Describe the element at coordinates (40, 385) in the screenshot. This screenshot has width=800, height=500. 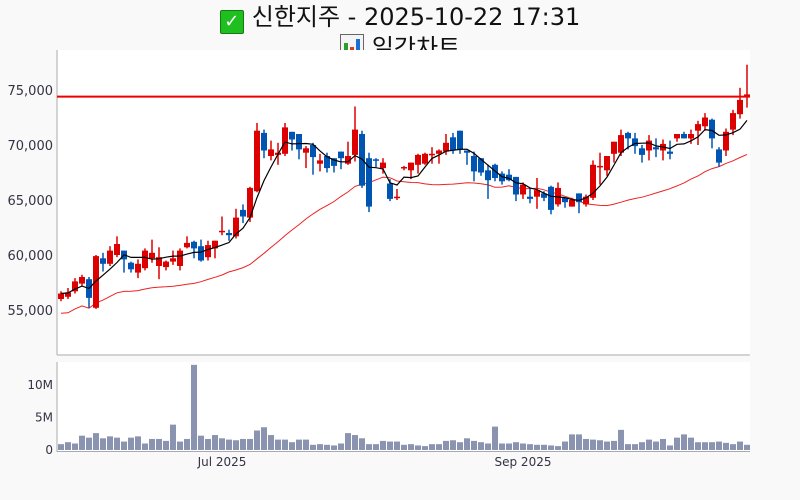
I see `volume-tick-label: 10M` at that location.